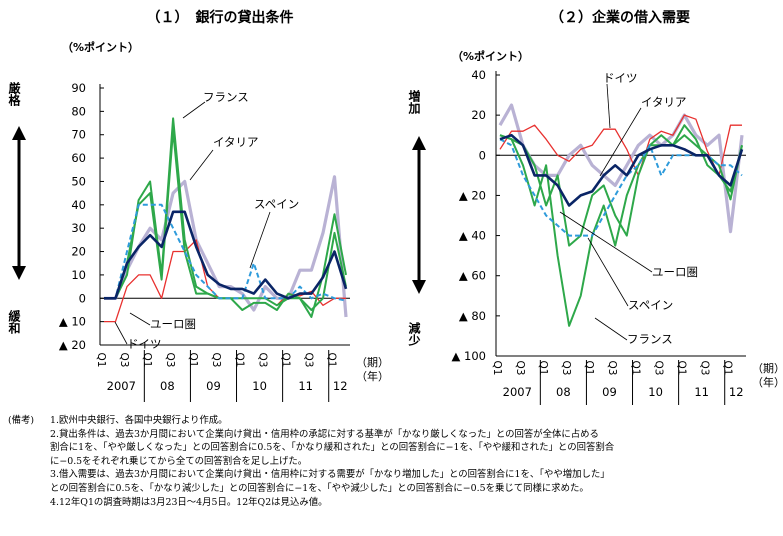 Image resolution: width=783 pixels, height=536 pixels. Describe the element at coordinates (276, 204) in the screenshot. I see `chart1-label-spain: スペイン` at that location.